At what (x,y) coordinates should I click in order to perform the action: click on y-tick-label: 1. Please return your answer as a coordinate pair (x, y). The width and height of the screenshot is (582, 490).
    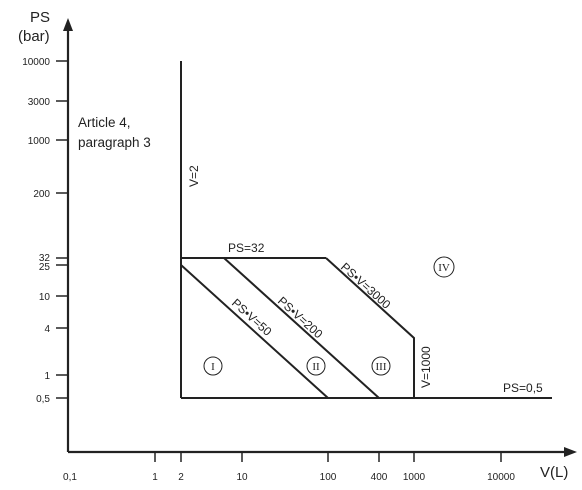
    Looking at the image, I should click on (47, 376).